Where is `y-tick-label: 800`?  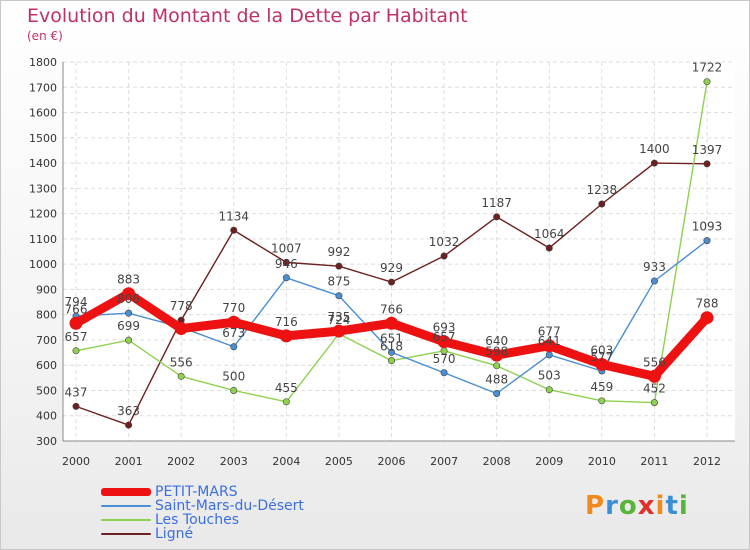
y-tick-label: 800 is located at coordinates (46, 315).